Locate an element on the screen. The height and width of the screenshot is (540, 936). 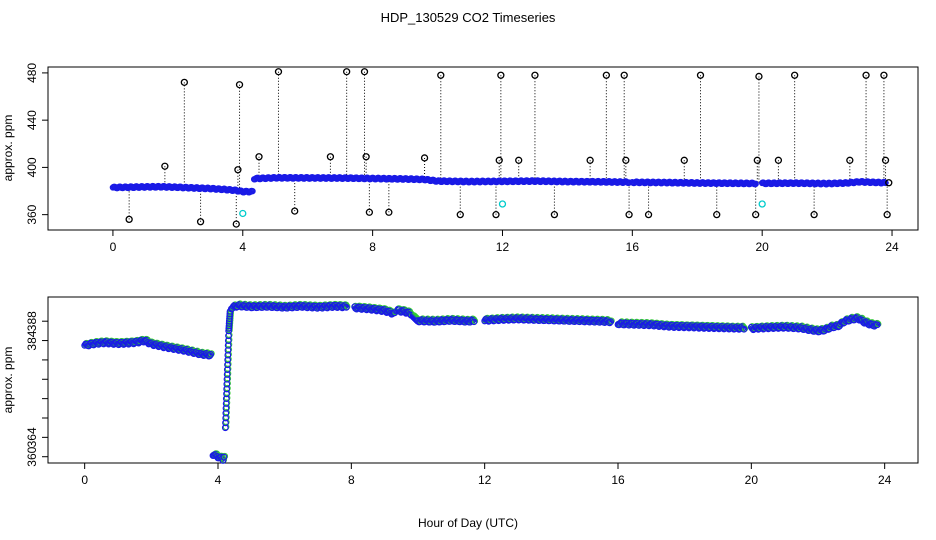
bottom-x-tick-label: 12 is located at coordinates (485, 480).